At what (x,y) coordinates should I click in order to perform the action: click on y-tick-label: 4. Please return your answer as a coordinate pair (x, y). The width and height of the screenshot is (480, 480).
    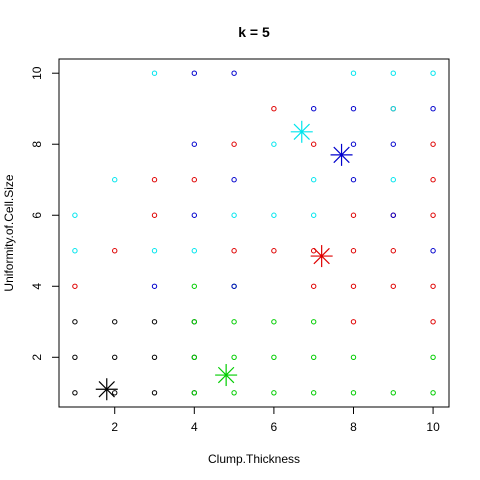
    Looking at the image, I should click on (37, 286).